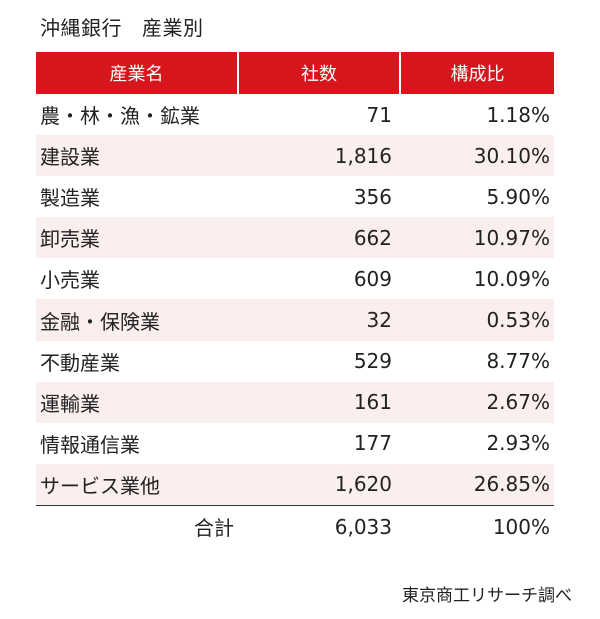 This screenshot has width=600, height=619. Describe the element at coordinates (477, 484) in the screenshot. I see `share-cell: 26.85%` at that location.